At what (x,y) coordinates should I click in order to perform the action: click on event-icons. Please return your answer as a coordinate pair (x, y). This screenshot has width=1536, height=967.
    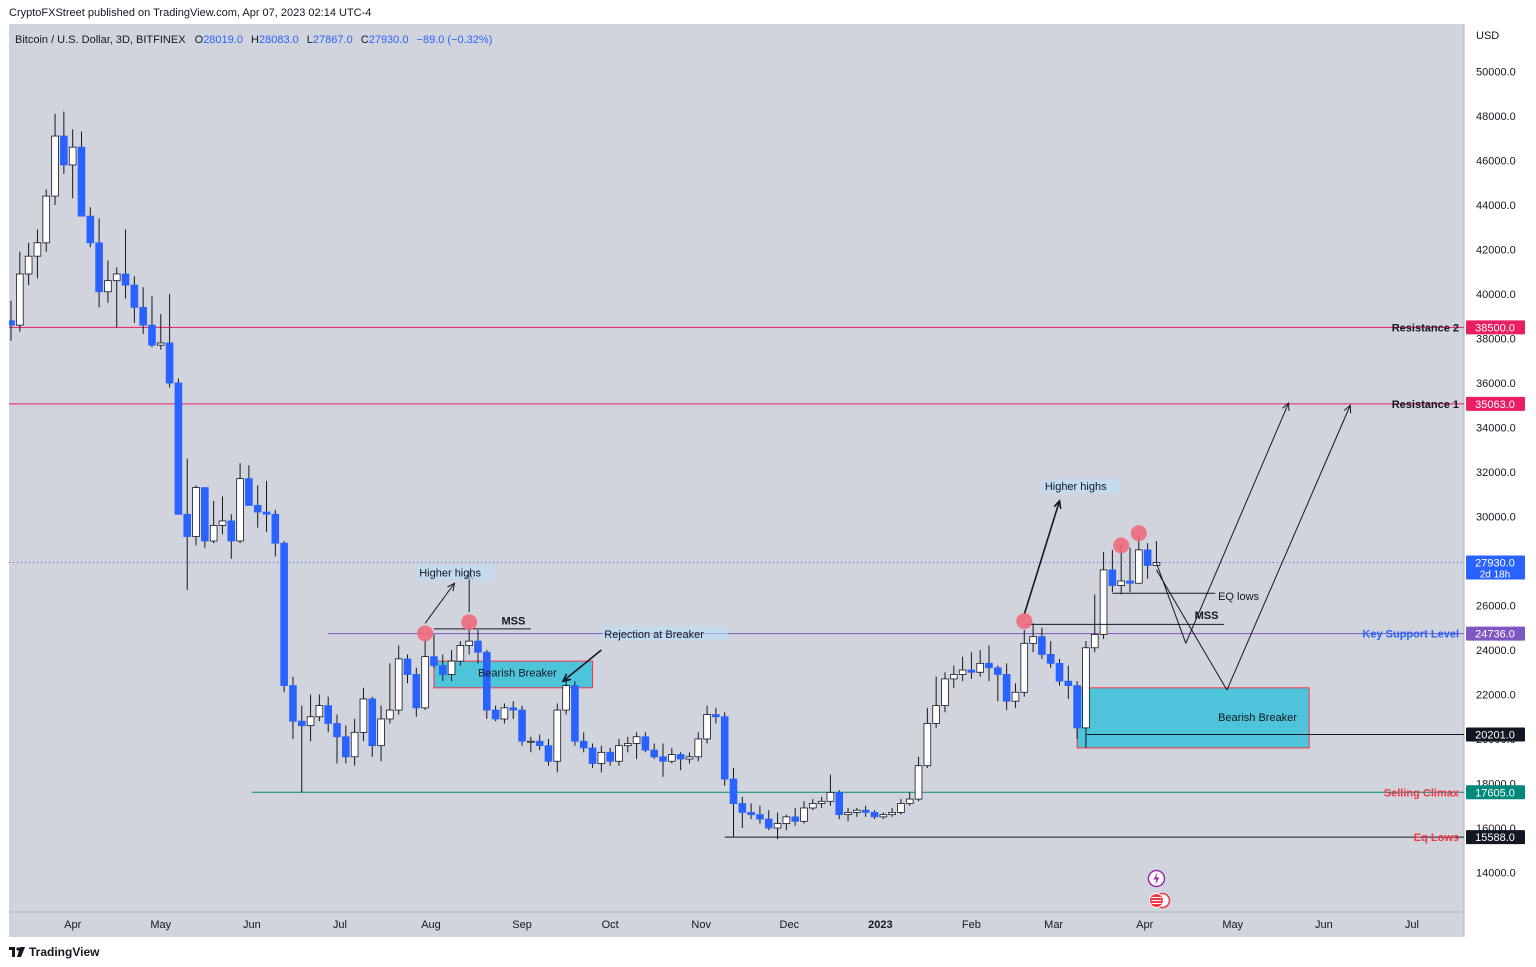
    Looking at the image, I should click on (1159, 889).